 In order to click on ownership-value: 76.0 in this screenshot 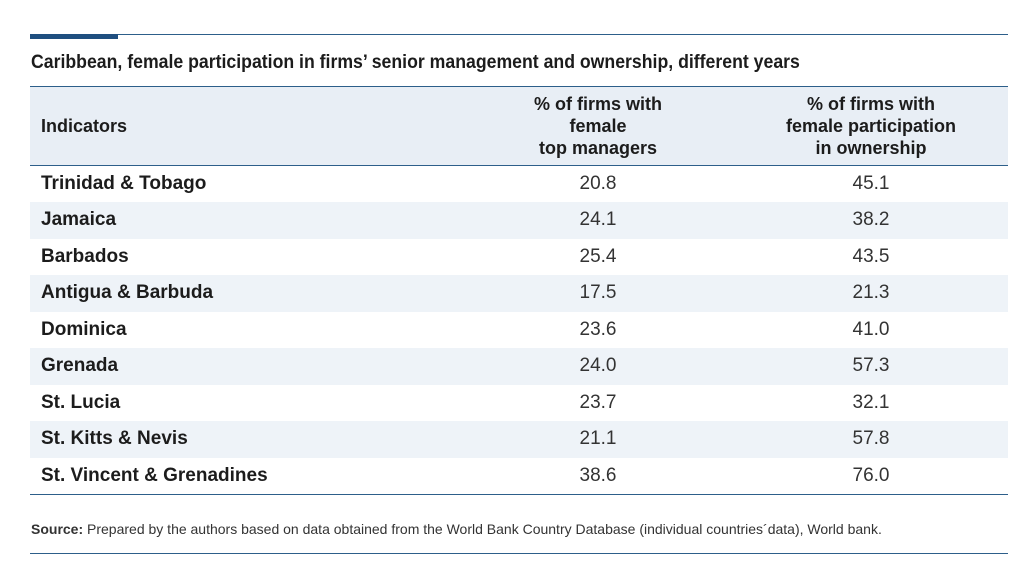, I will do `click(871, 475)`.